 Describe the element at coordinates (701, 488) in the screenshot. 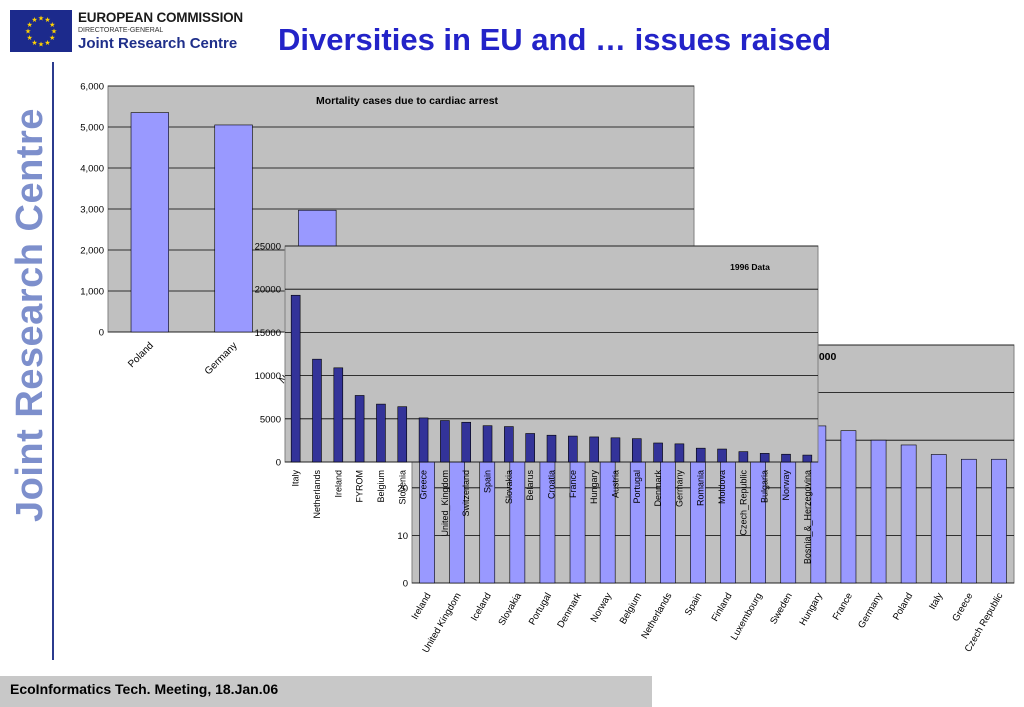

I see `x-tick-label: Romania` at that location.